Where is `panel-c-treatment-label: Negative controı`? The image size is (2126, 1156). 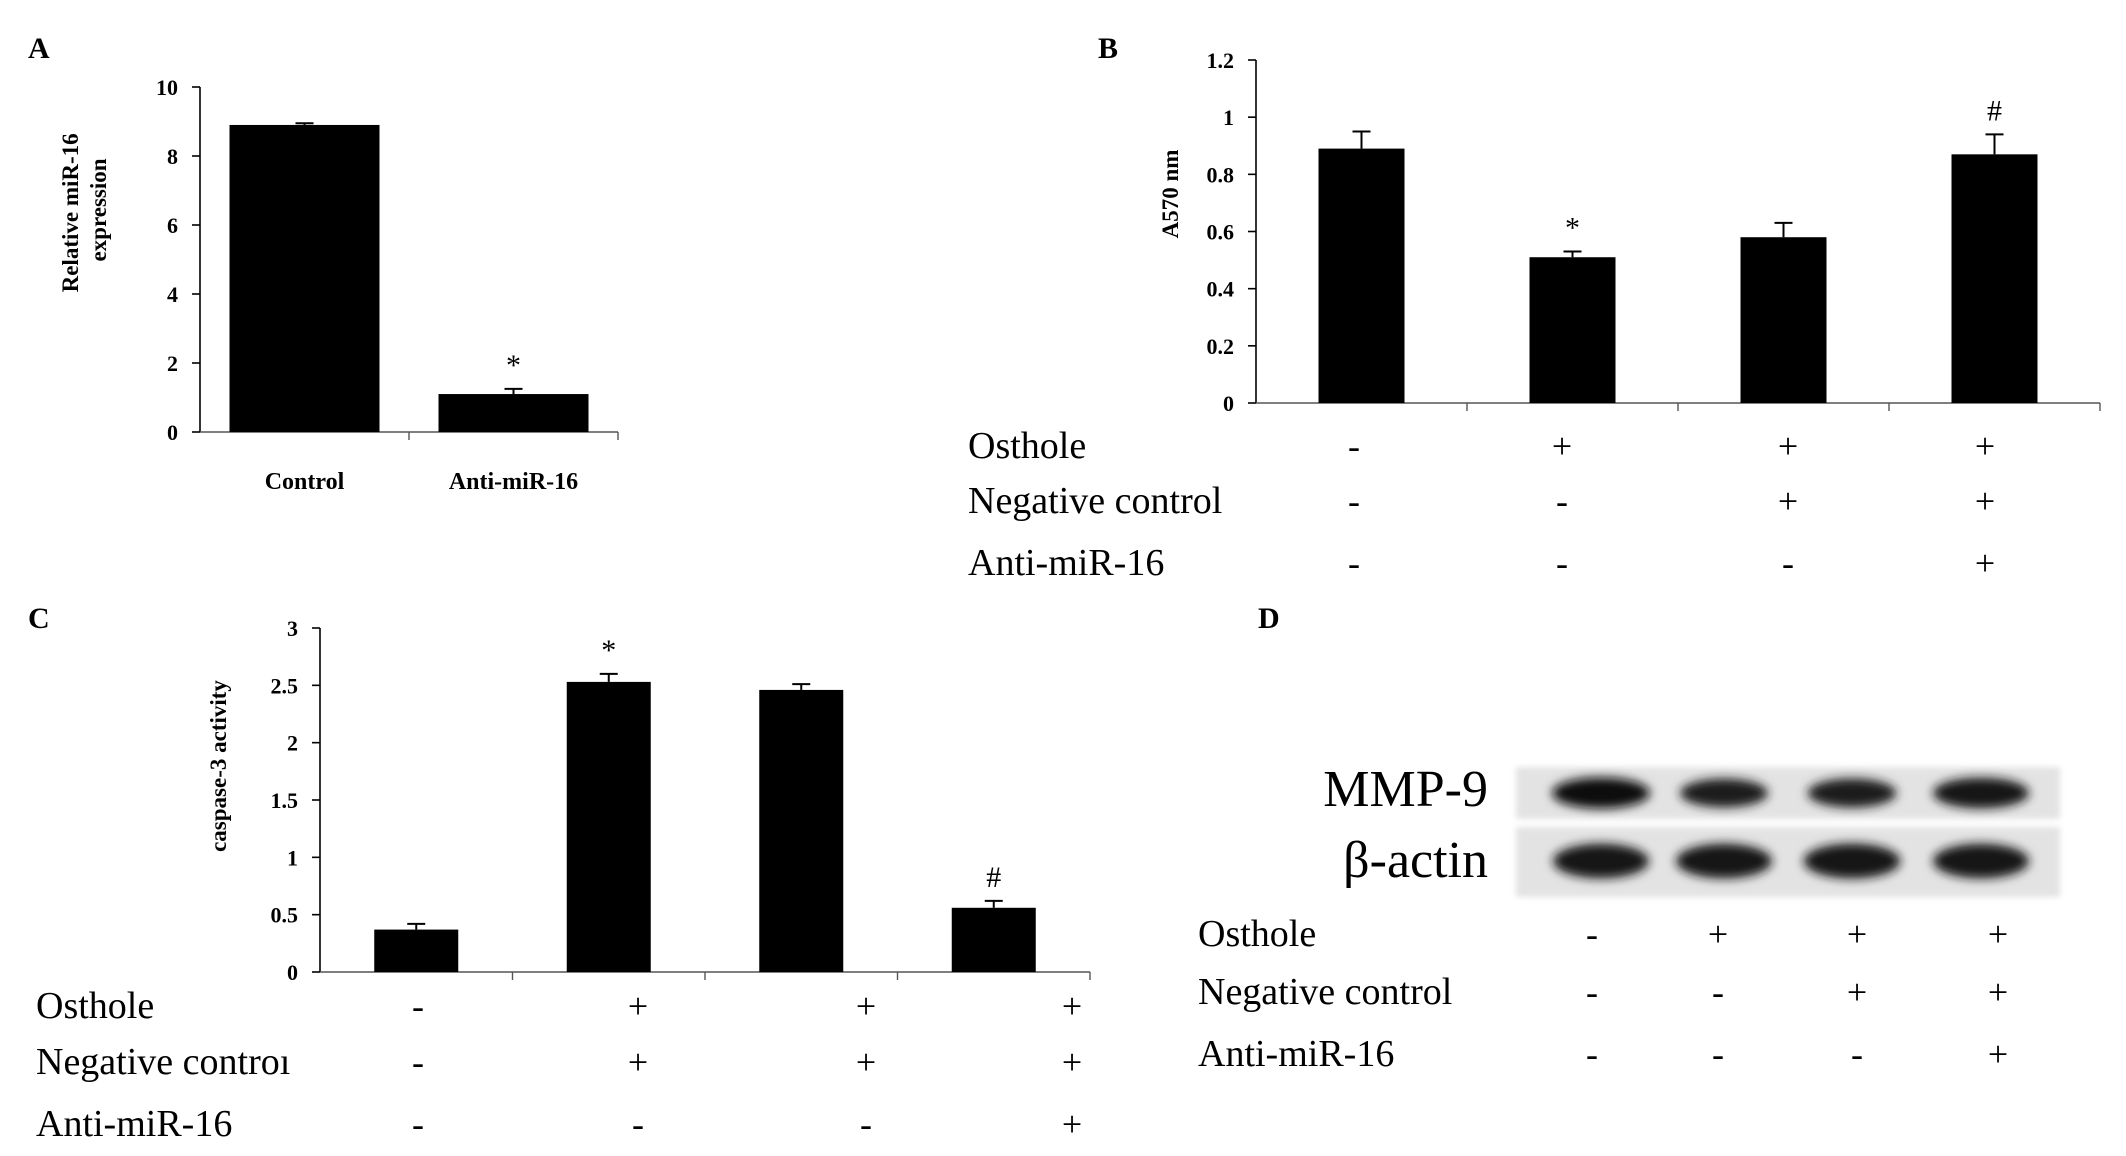
panel-c-treatment-label: Negative controı is located at coordinates (163, 1062).